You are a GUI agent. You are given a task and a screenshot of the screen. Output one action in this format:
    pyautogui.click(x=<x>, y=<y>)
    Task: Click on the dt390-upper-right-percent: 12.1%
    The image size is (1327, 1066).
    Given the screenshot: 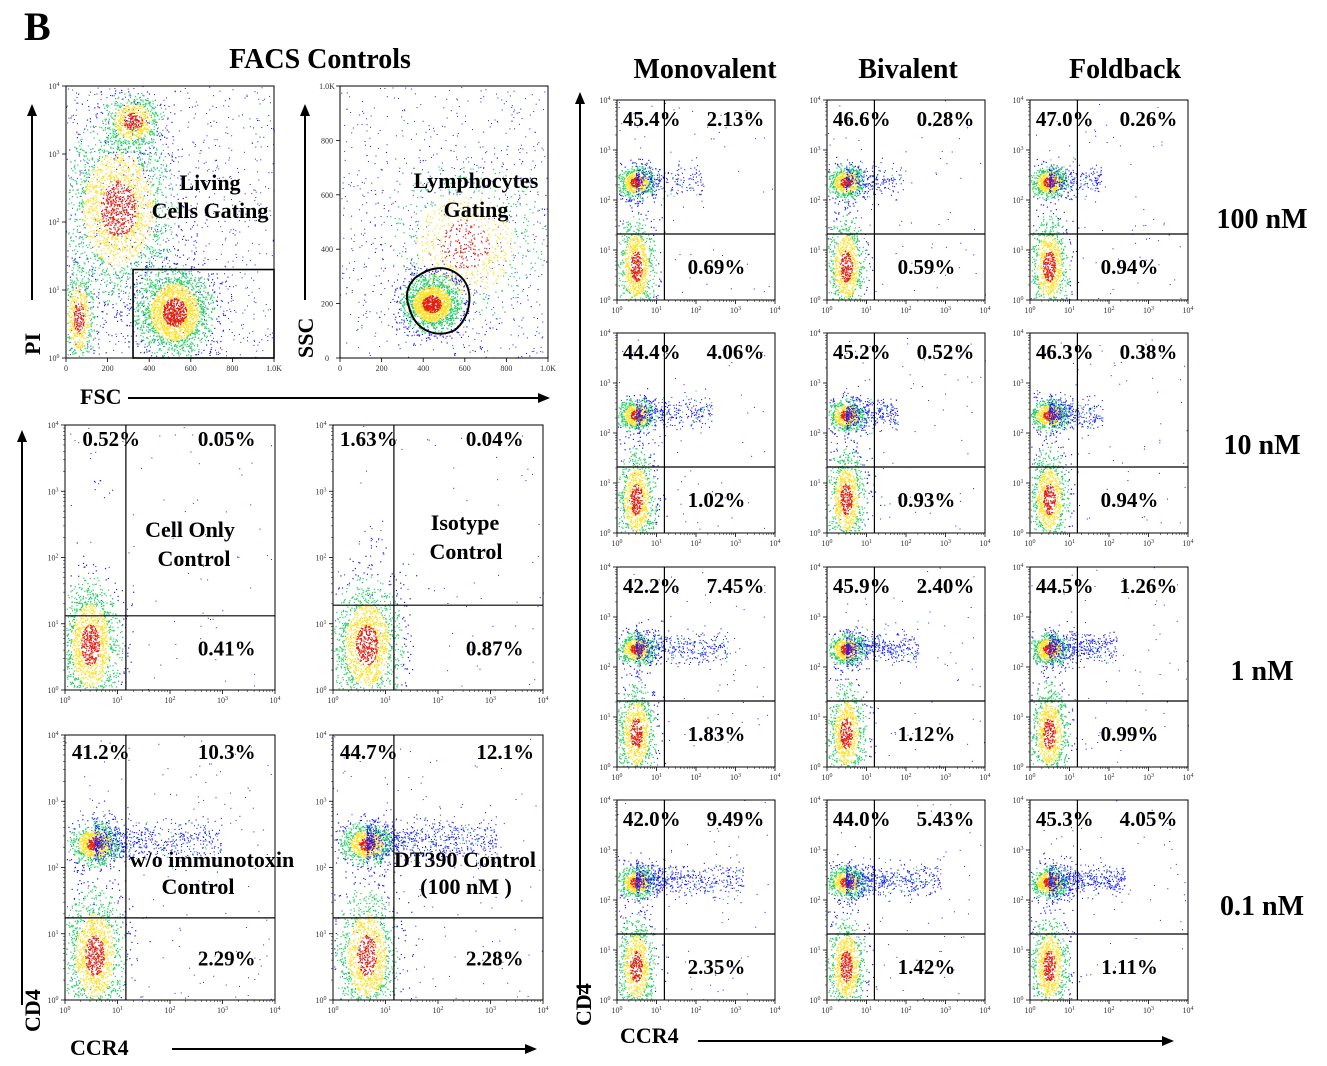 What is the action you would take?
    pyautogui.click(x=505, y=752)
    